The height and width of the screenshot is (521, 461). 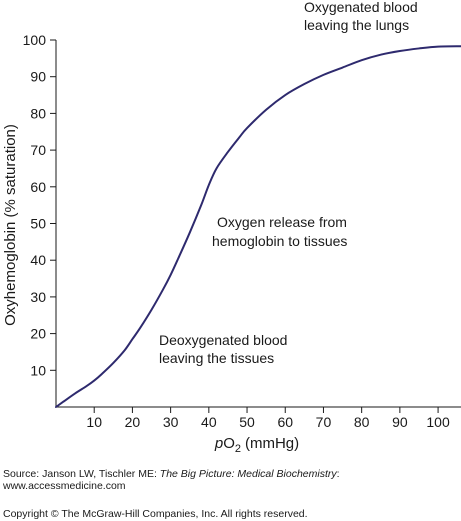 I want to click on y-tick-label: 80, so click(x=38, y=113).